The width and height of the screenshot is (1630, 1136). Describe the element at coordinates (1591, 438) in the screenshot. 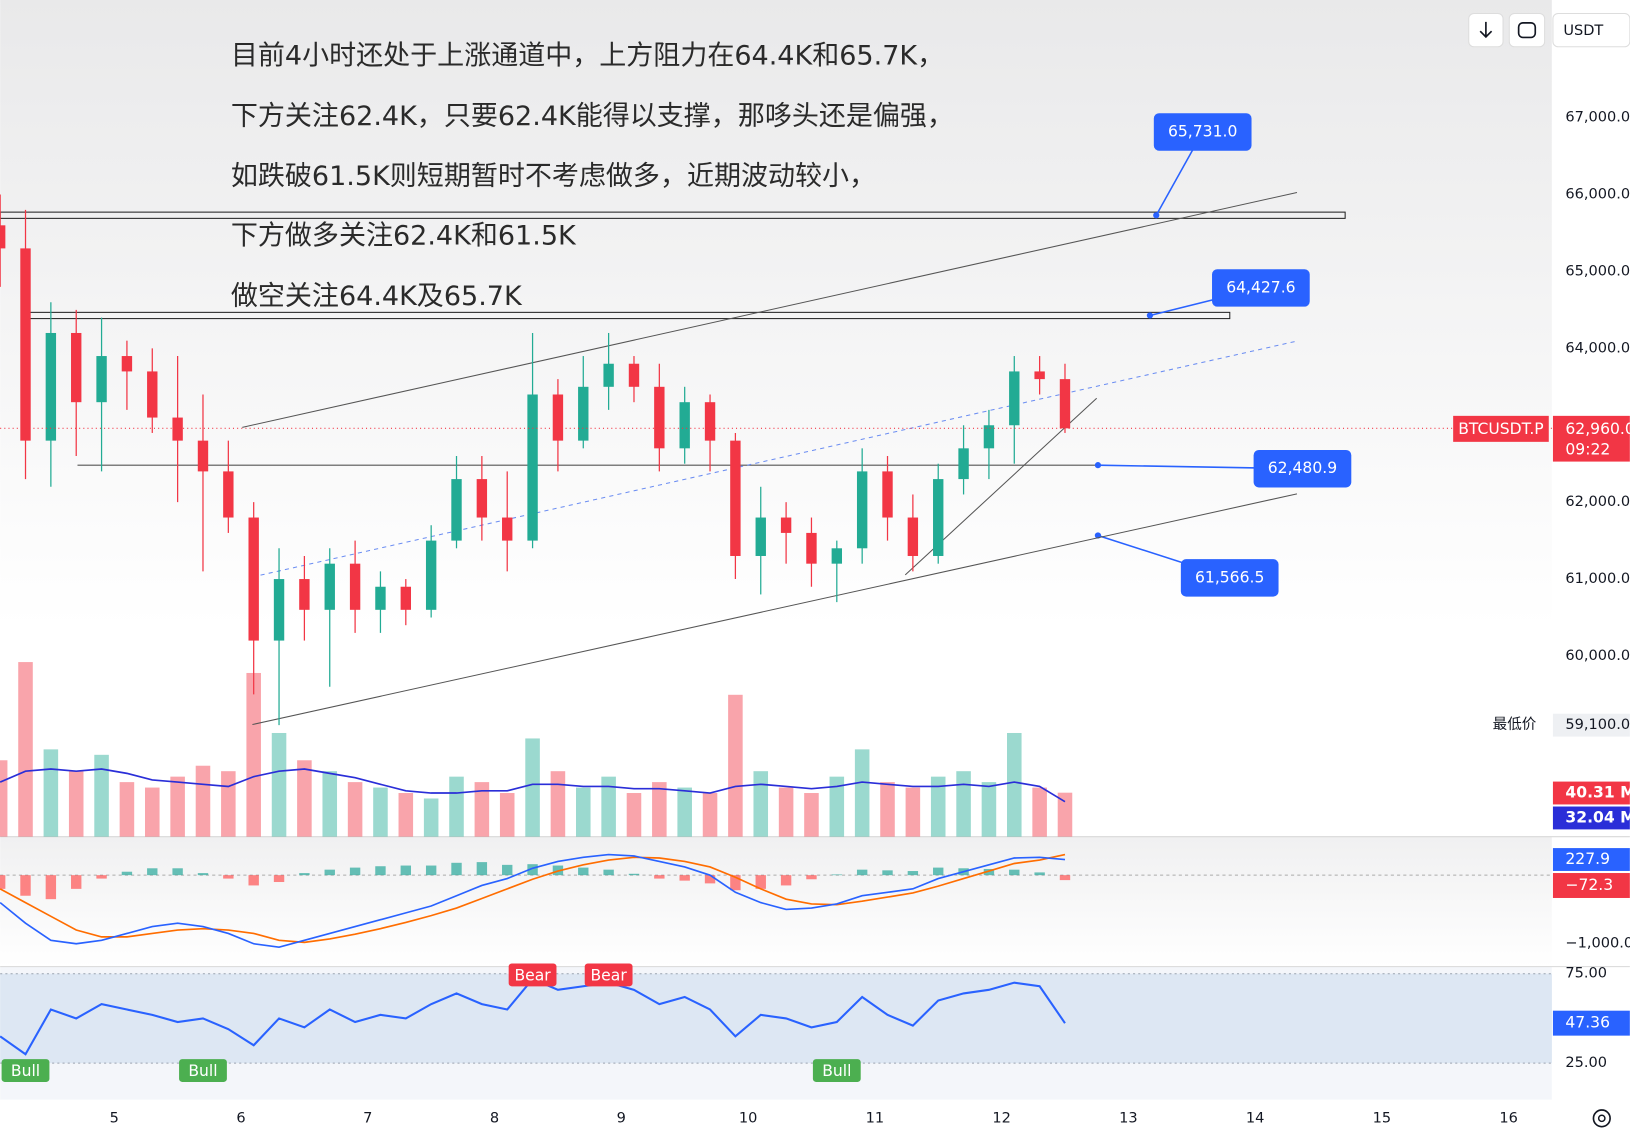

I see `price-tag` at that location.